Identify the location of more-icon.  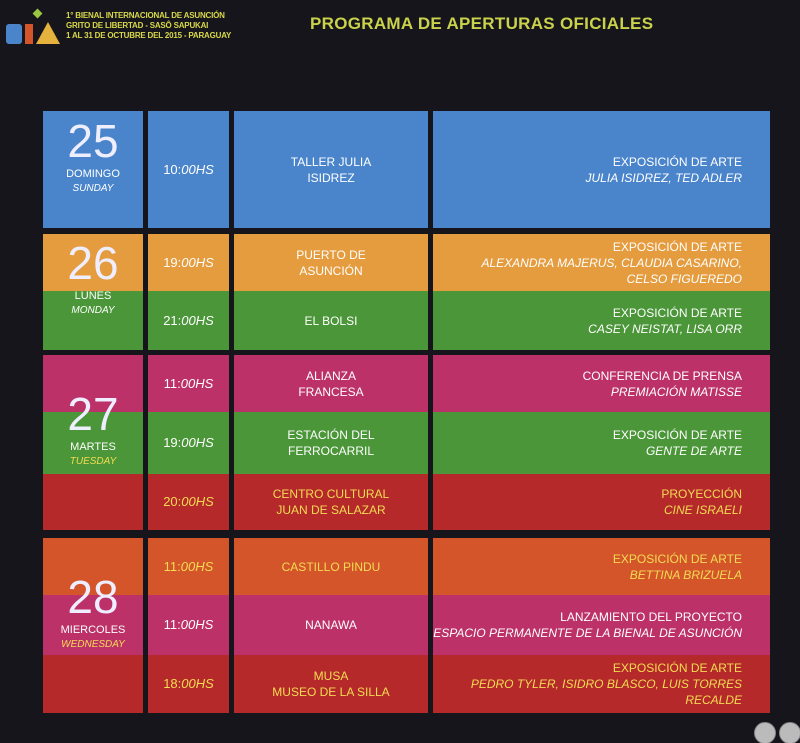
(765, 732).